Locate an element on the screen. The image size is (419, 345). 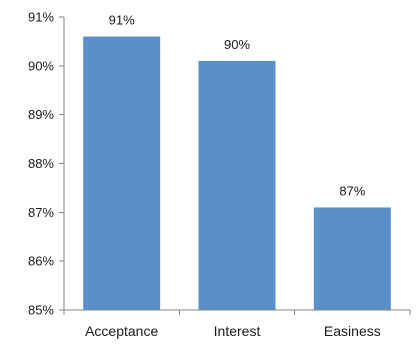
data-label-acceptance: 91% is located at coordinates (122, 20).